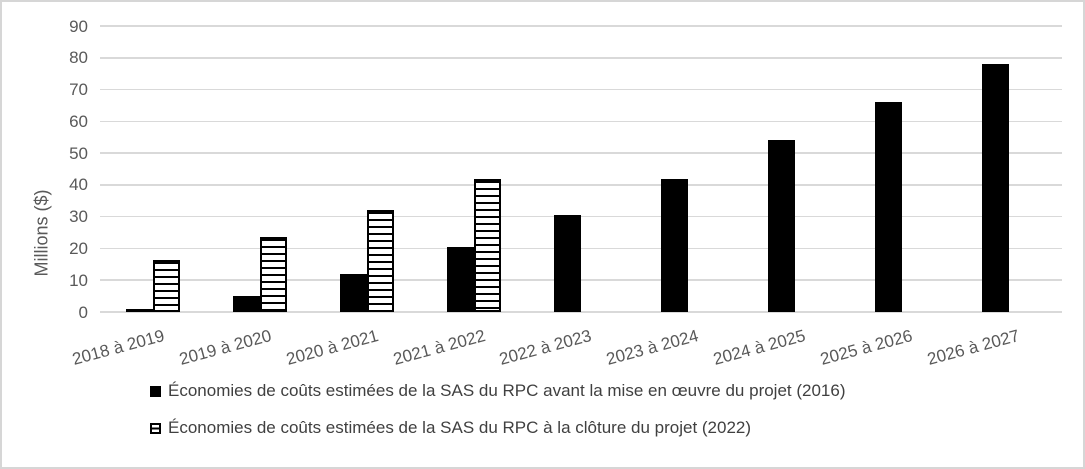 The width and height of the screenshot is (1085, 469). Describe the element at coordinates (140, 310) in the screenshot. I see `bar-solid-2018-à-2019` at that location.